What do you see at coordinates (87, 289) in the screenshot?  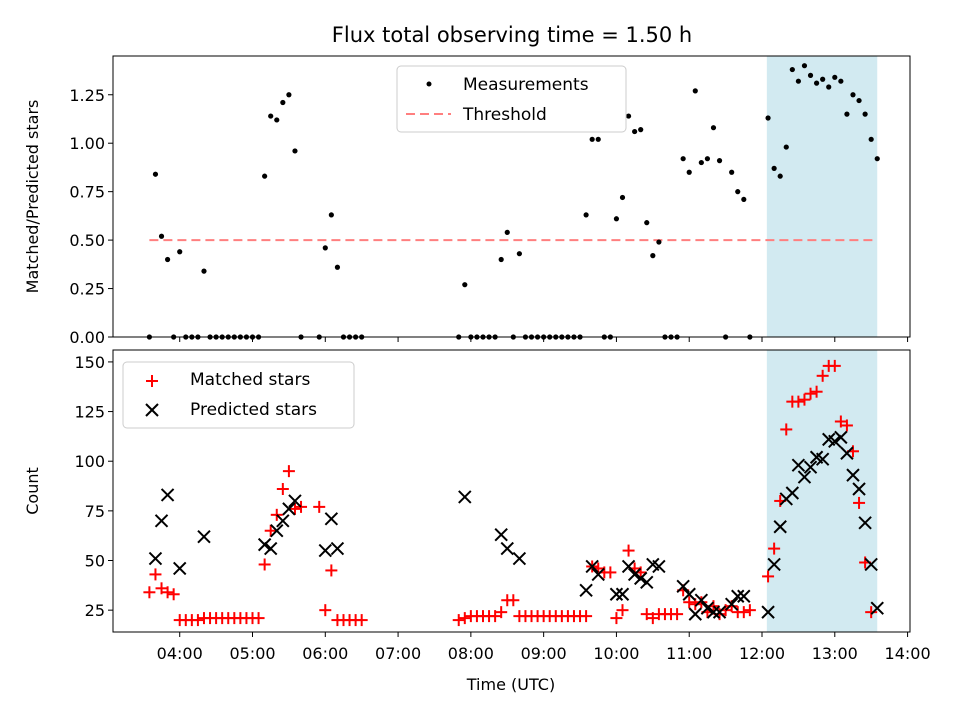 I see `y-tick-label: 0.25` at bounding box center [87, 289].